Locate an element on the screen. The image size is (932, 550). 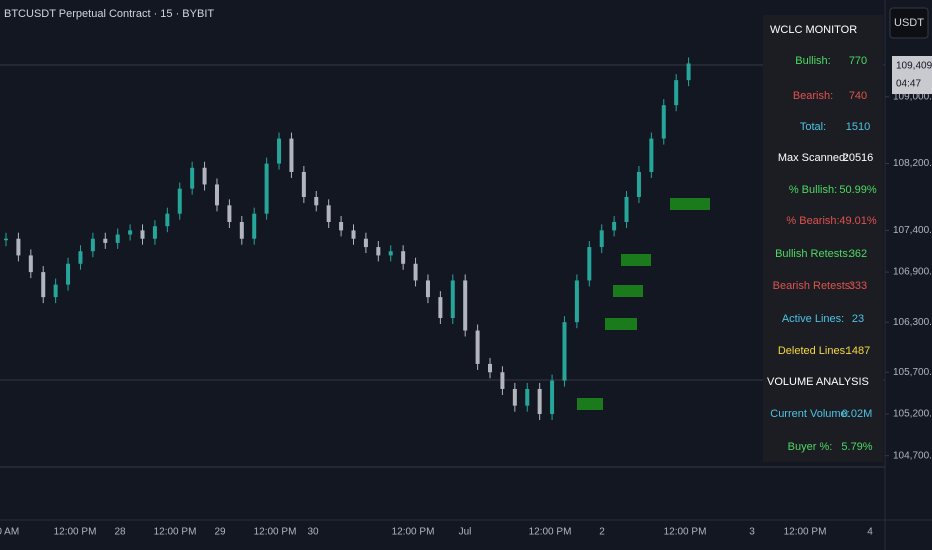
volume-title: VOLUME ANALYSIS is located at coordinates (818, 382).